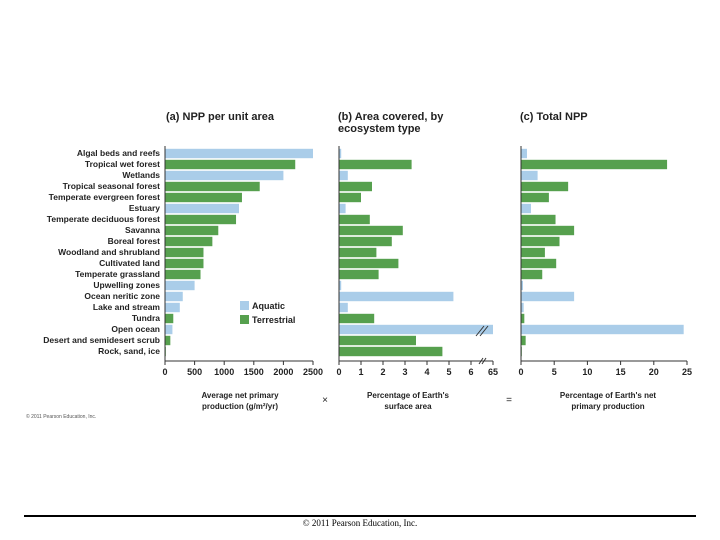 The height and width of the screenshot is (540, 720). I want to click on panel-b-title-line1: (b) Area covered, by, so click(391, 117).